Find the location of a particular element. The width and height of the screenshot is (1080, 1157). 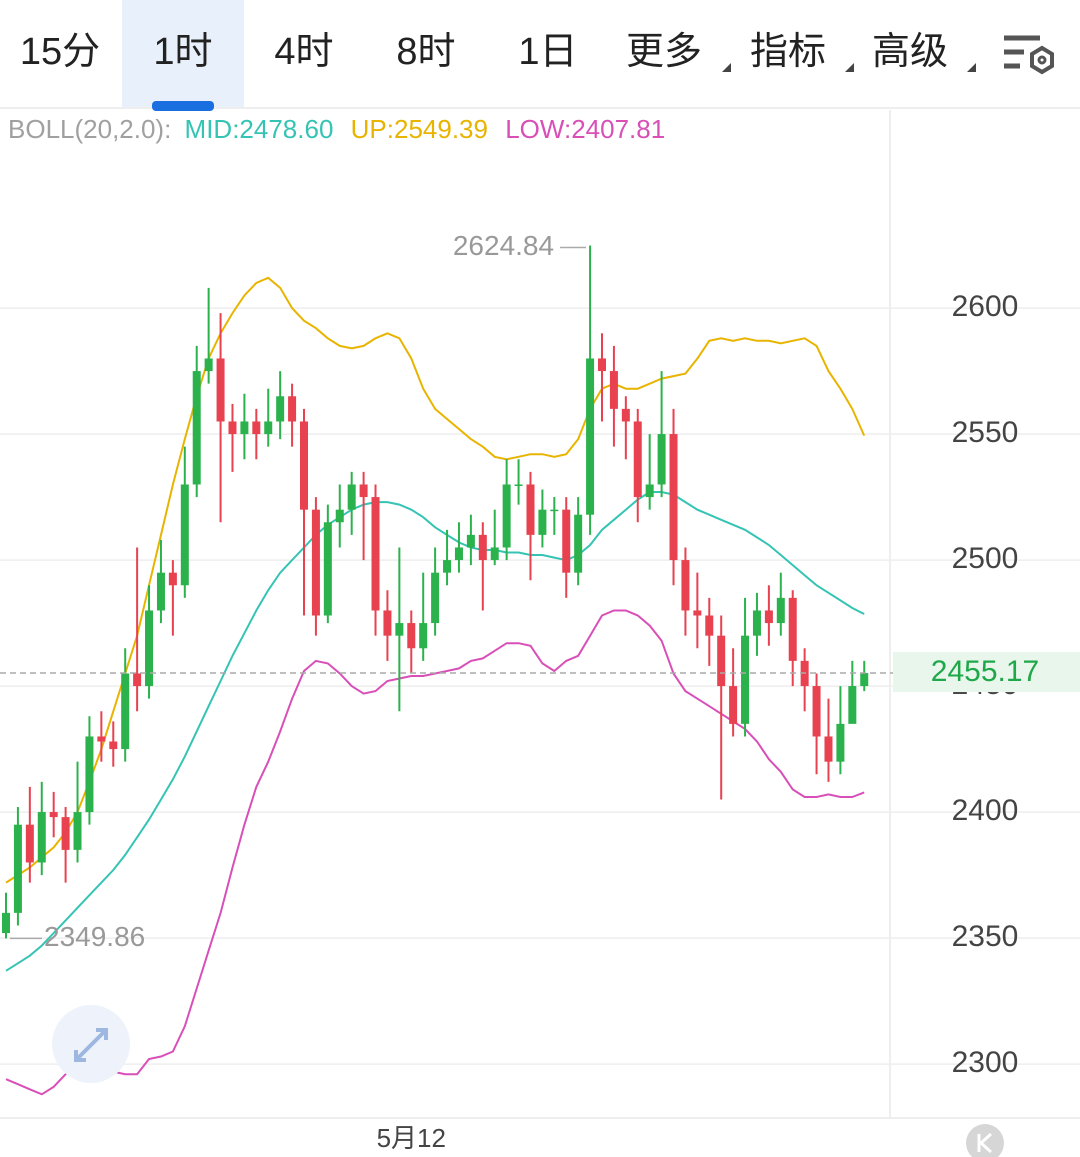

tab: 8时 is located at coordinates (425, 52).